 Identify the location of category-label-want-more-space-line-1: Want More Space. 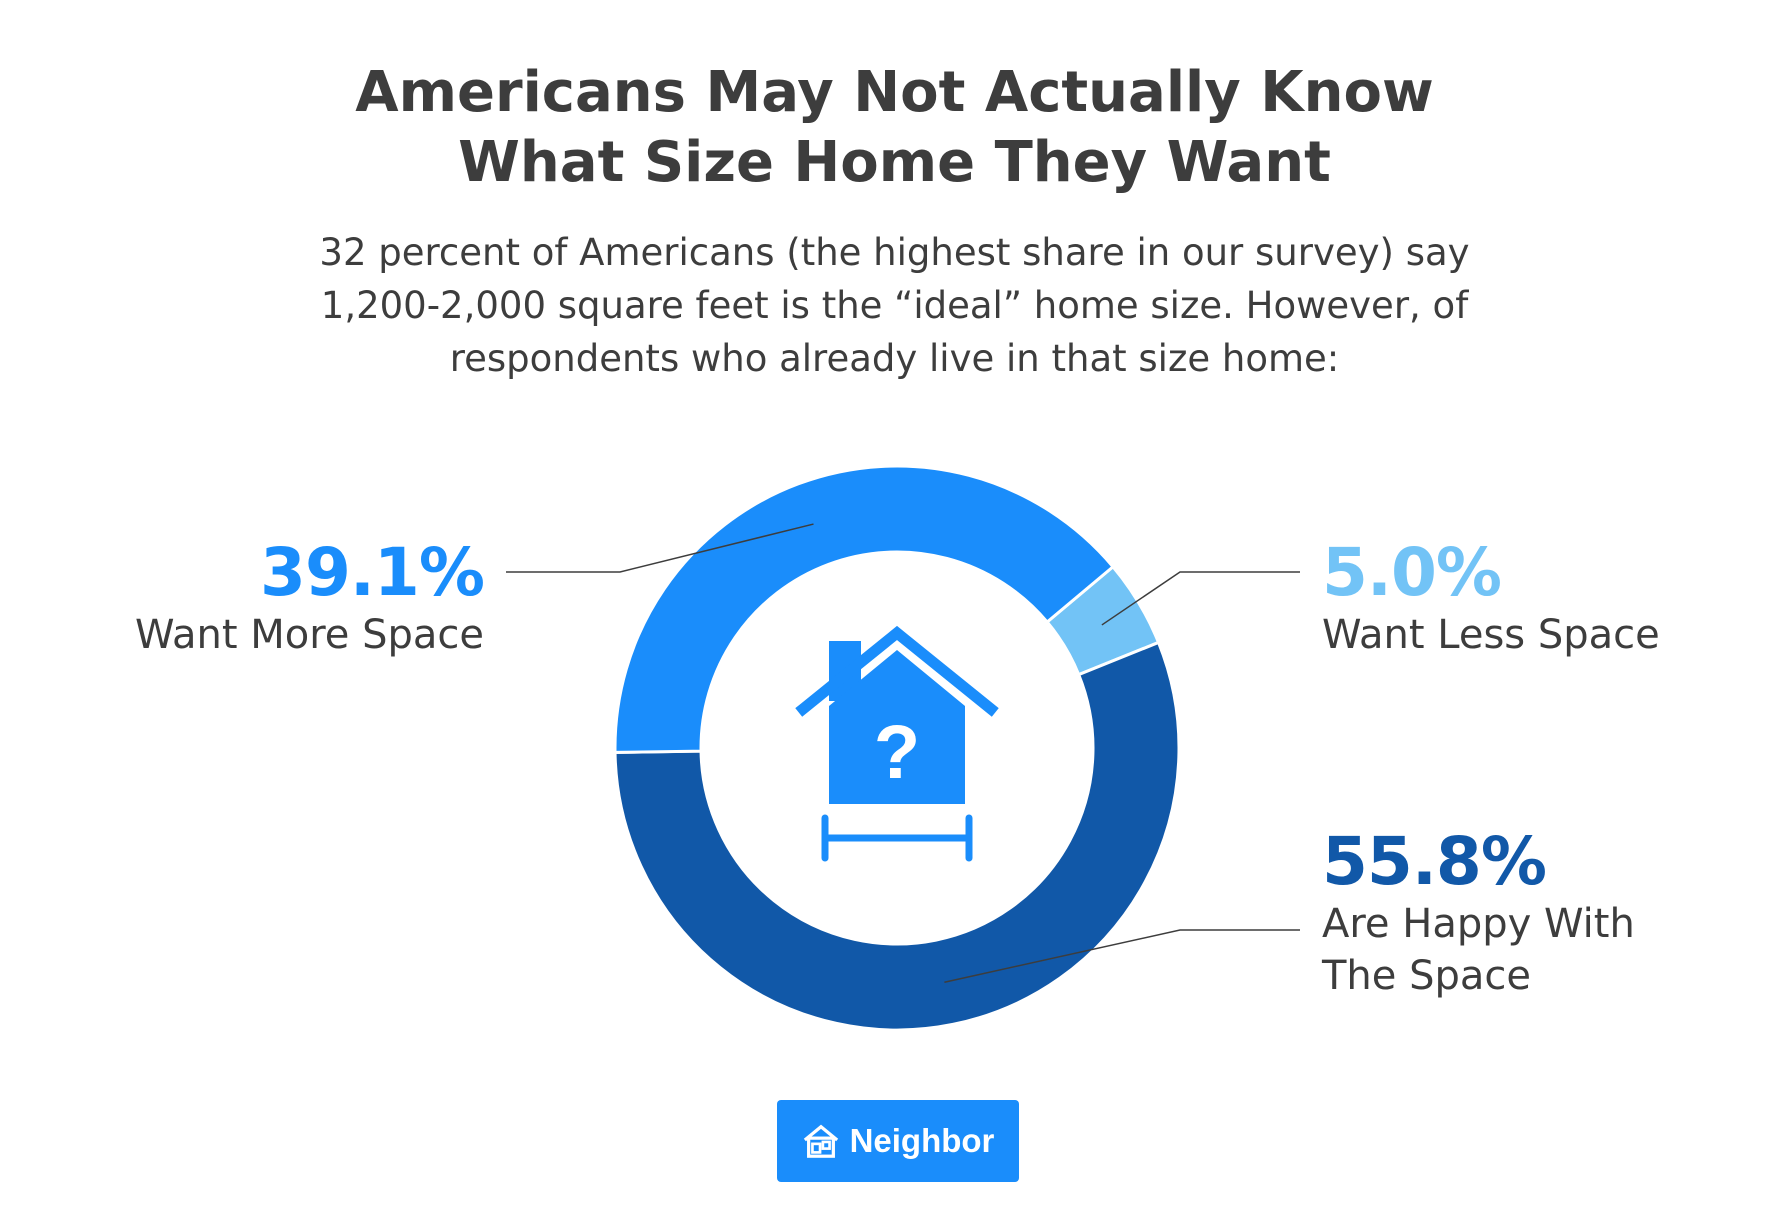
(309, 635).